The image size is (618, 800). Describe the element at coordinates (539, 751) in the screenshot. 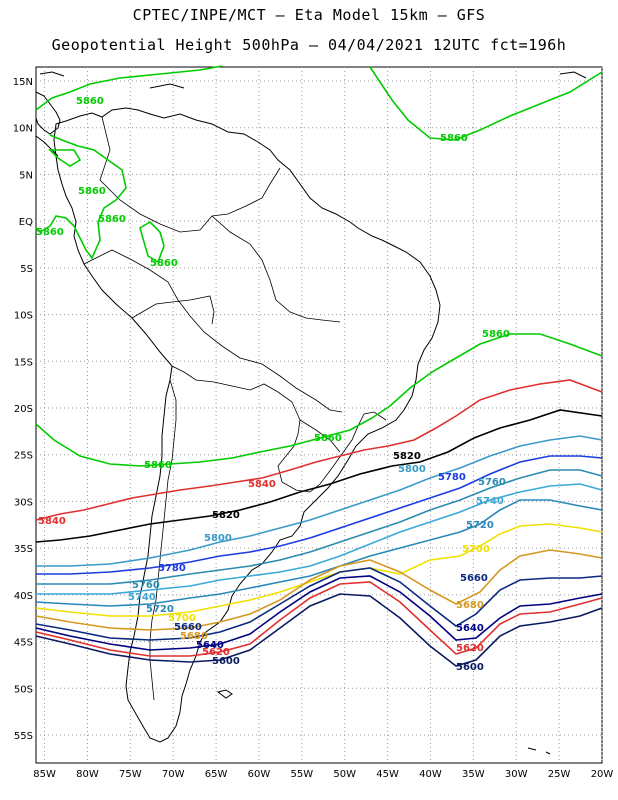

I see `south-georgia` at that location.